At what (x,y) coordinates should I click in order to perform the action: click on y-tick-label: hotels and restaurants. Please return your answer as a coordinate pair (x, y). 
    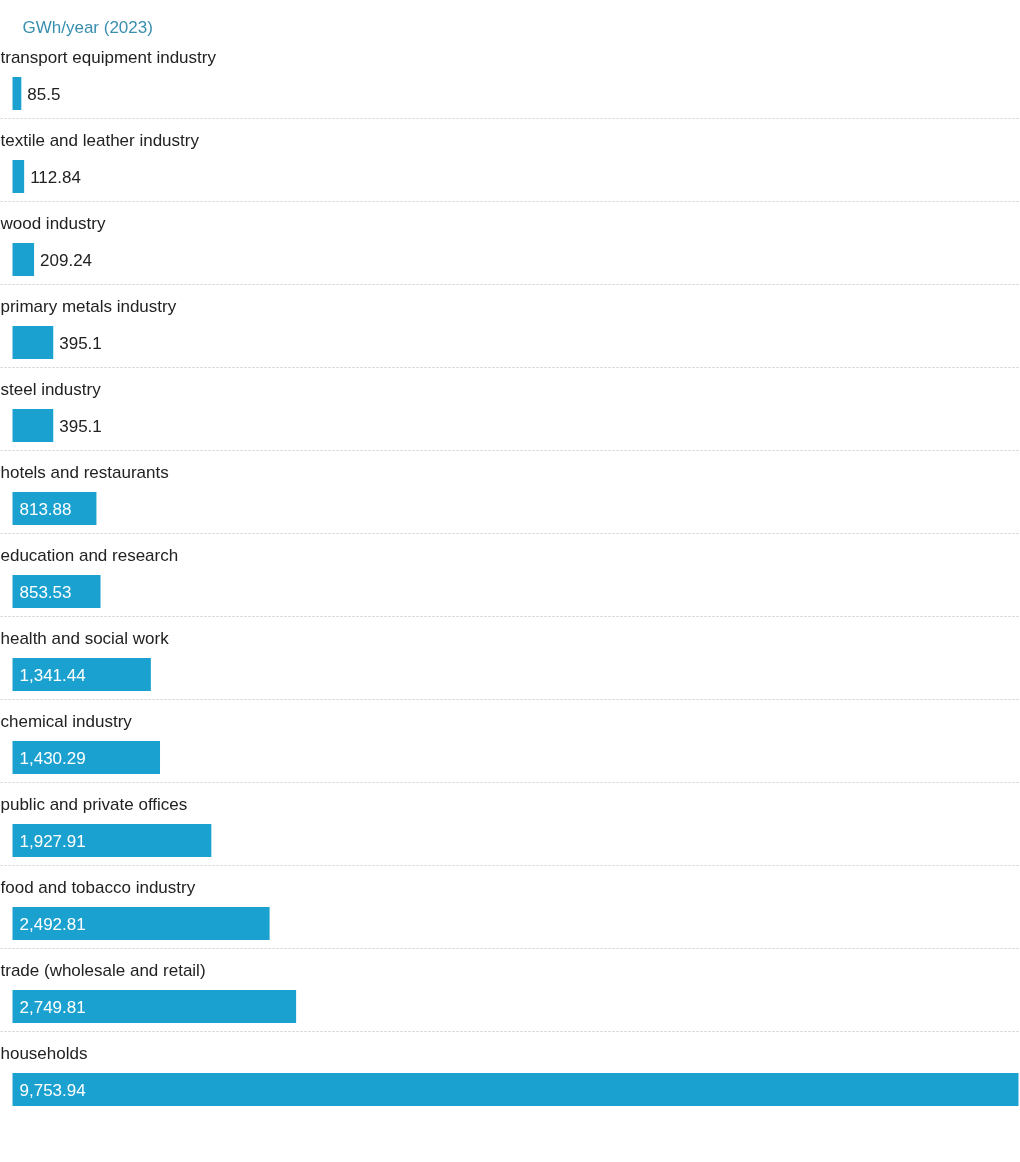
    Looking at the image, I should click on (84, 472).